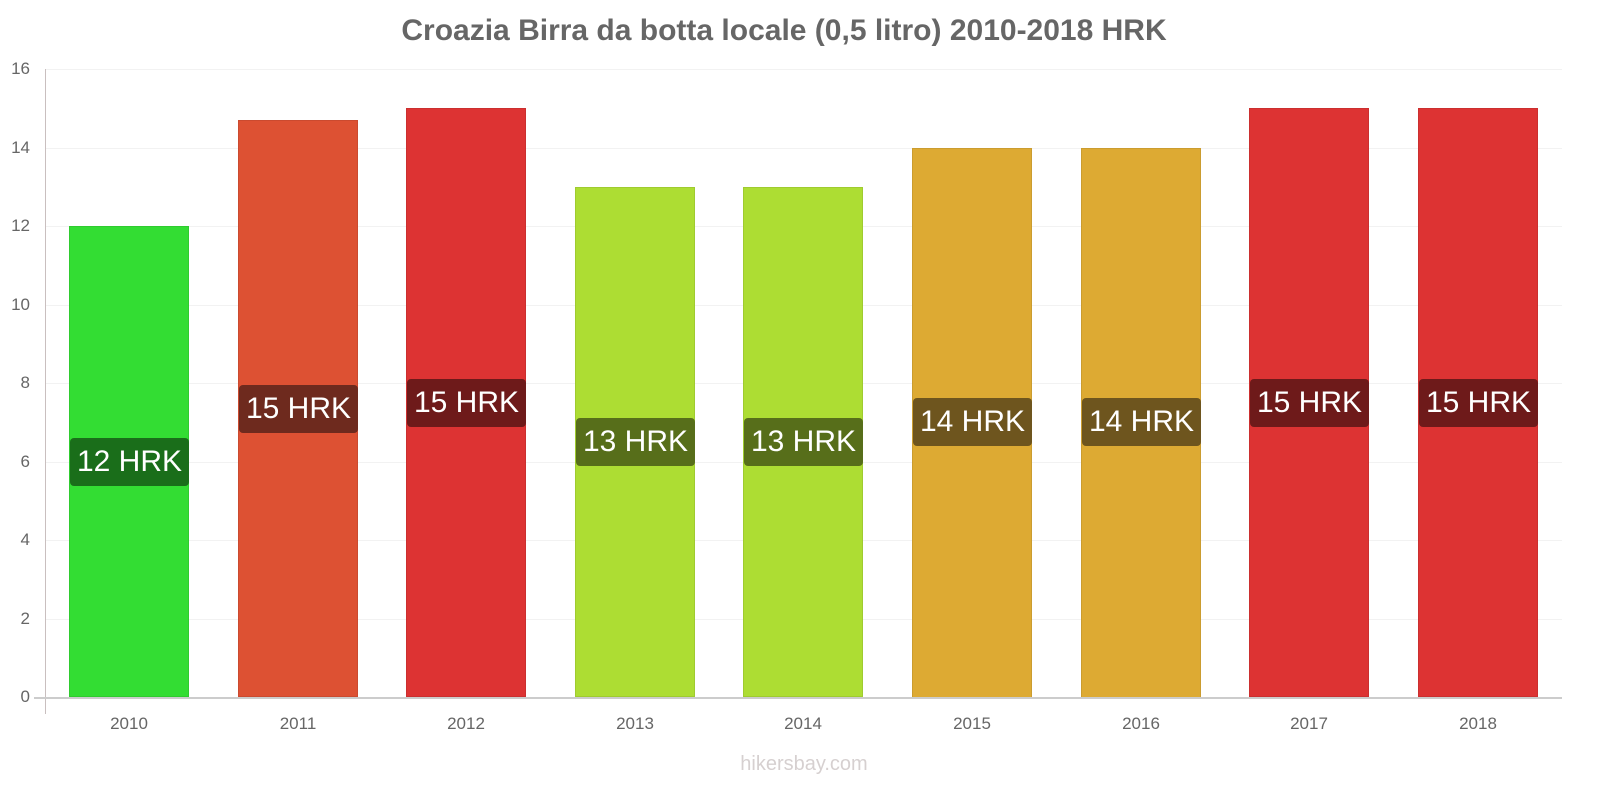 This screenshot has height=800, width=1600. Describe the element at coordinates (20, 304) in the screenshot. I see `y-tick-label: 10` at that location.